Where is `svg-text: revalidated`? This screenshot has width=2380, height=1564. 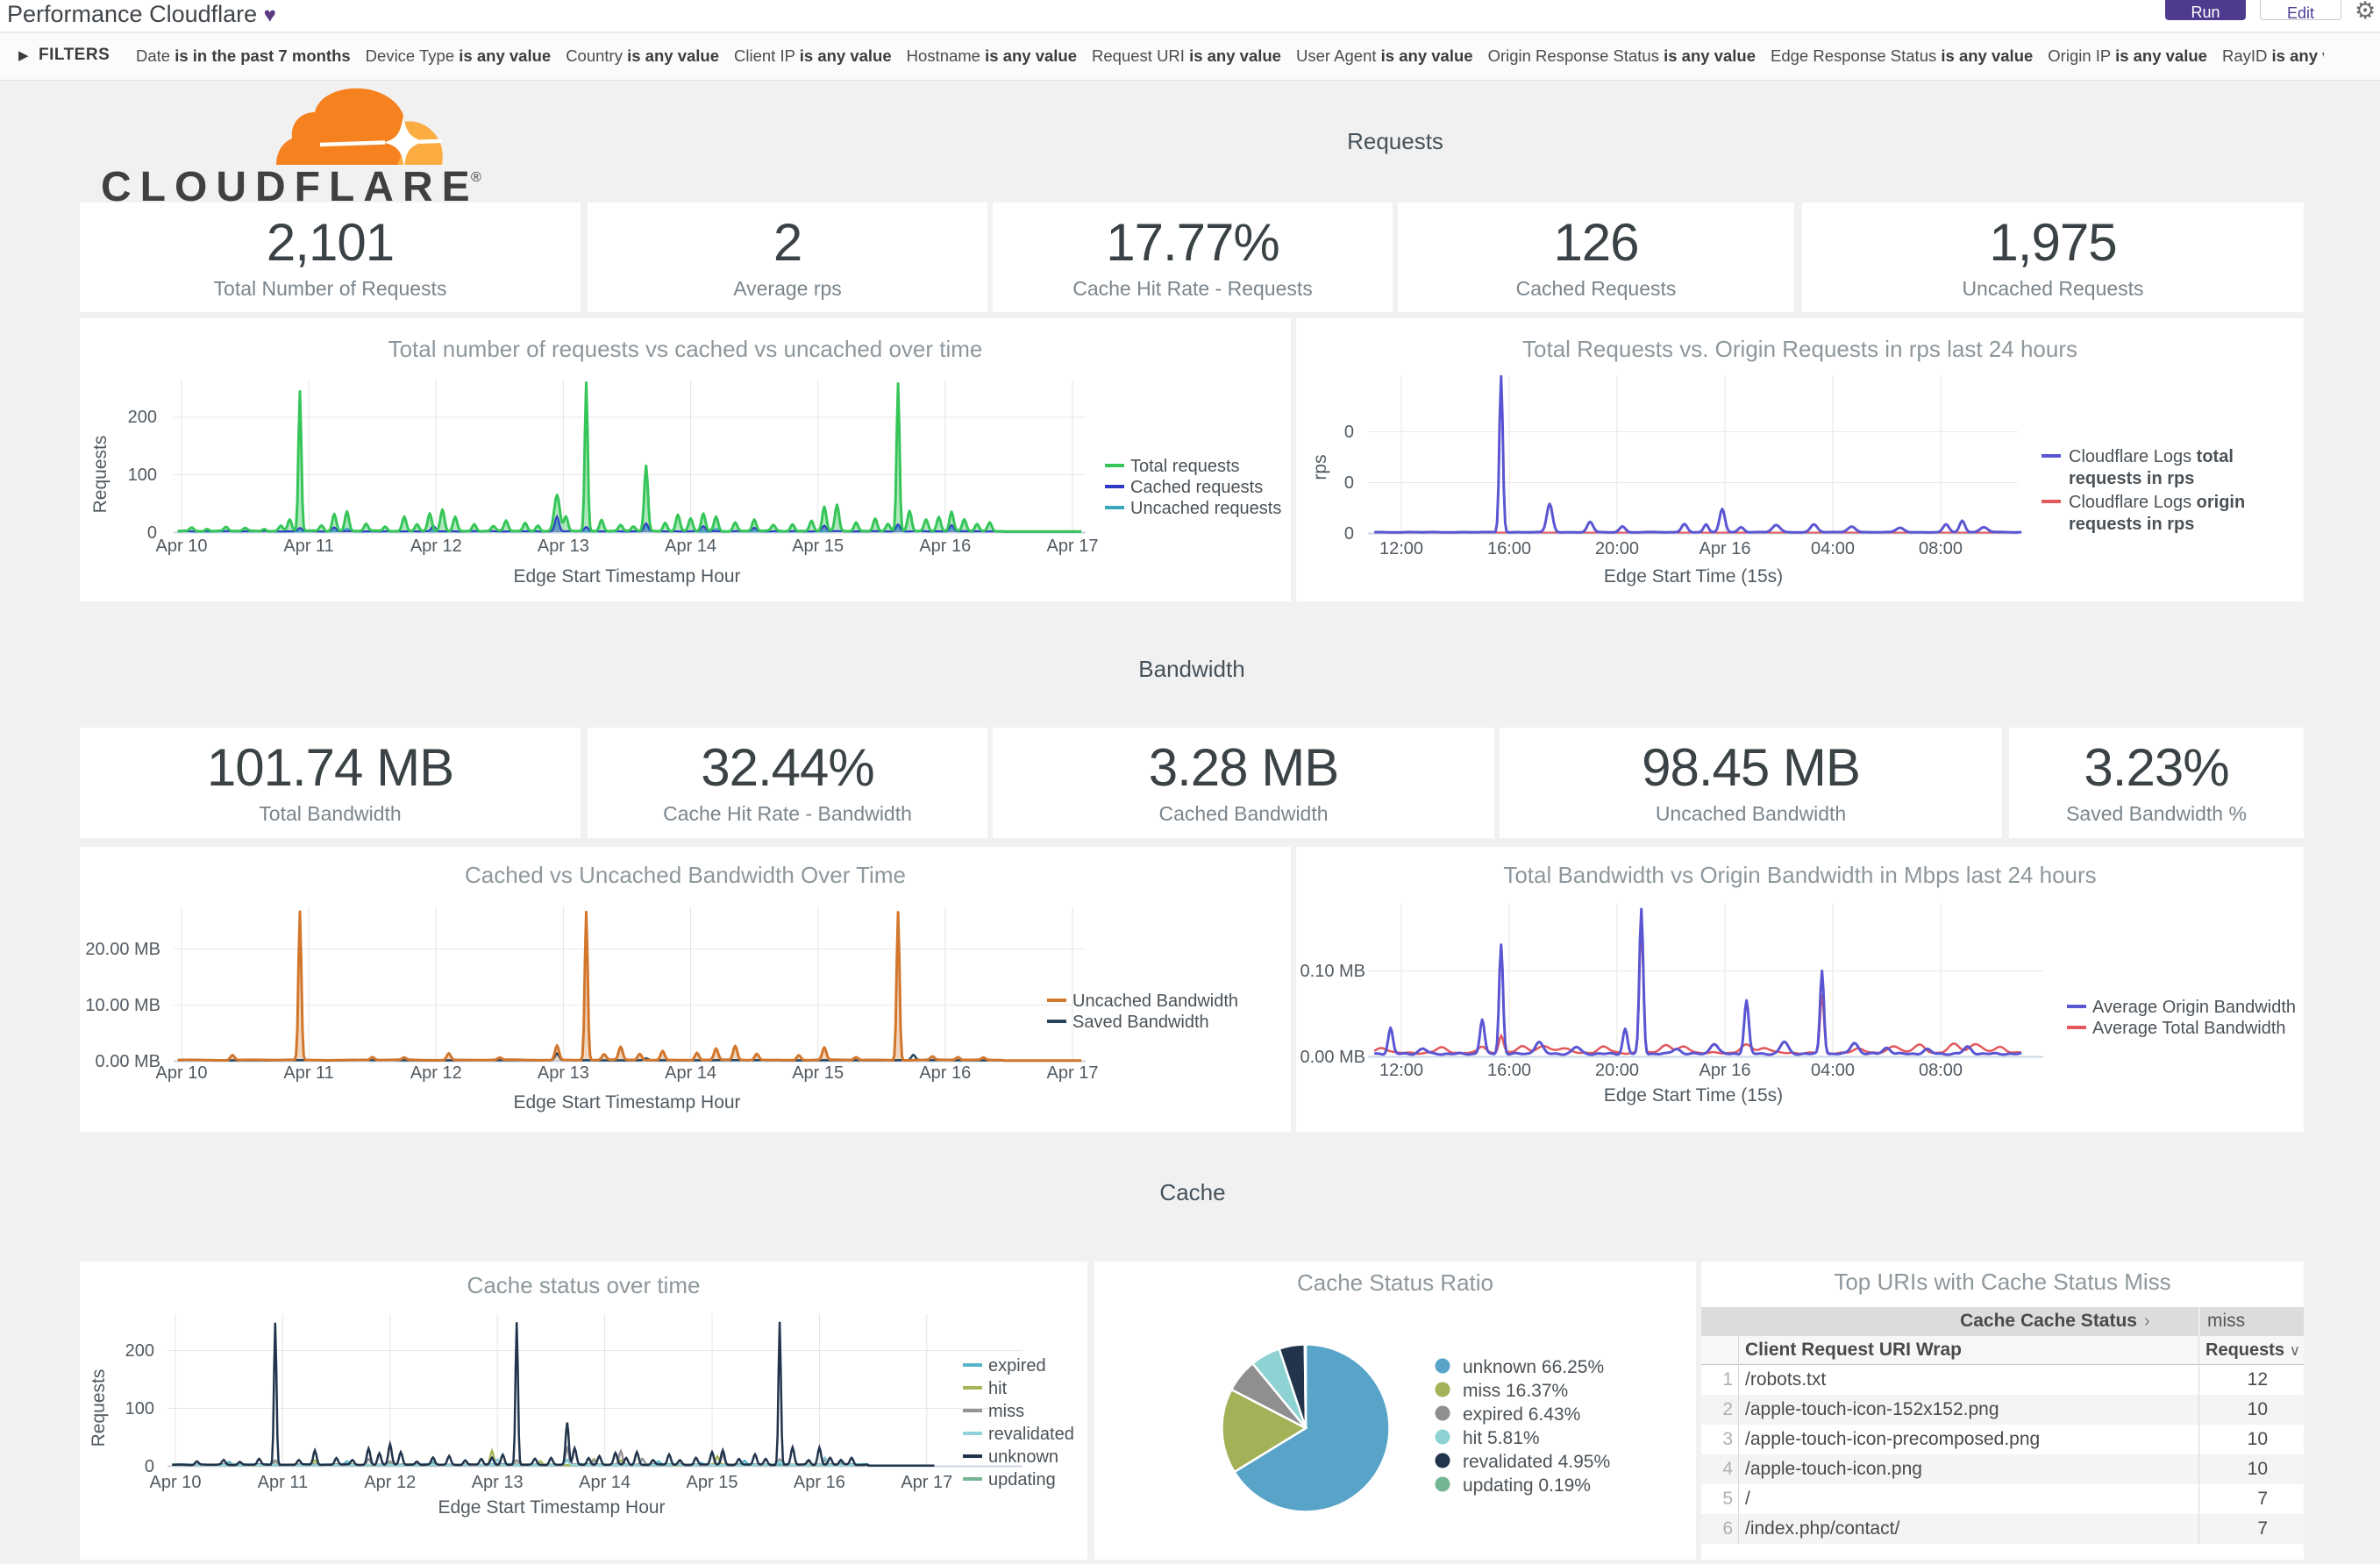 svg-text: revalidated is located at coordinates (1031, 1434).